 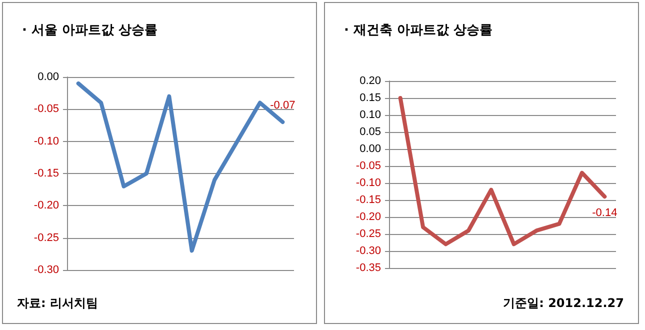 What do you see at coordinates (370, 81) in the screenshot?
I see `y-tick-label: 0.20` at bounding box center [370, 81].